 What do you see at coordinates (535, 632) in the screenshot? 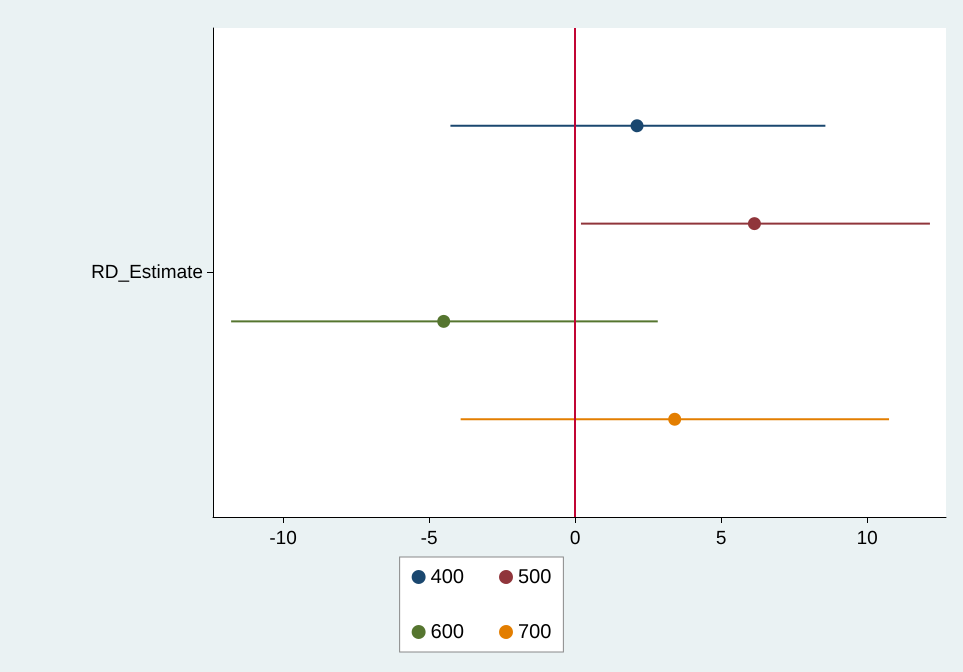
I see `legend-label: 700` at bounding box center [535, 632].